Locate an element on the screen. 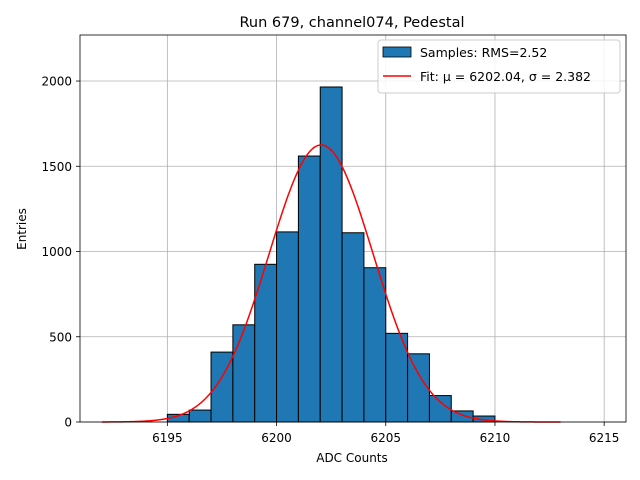 The image size is (640, 480). y-tick-label: 500 is located at coordinates (60, 337).